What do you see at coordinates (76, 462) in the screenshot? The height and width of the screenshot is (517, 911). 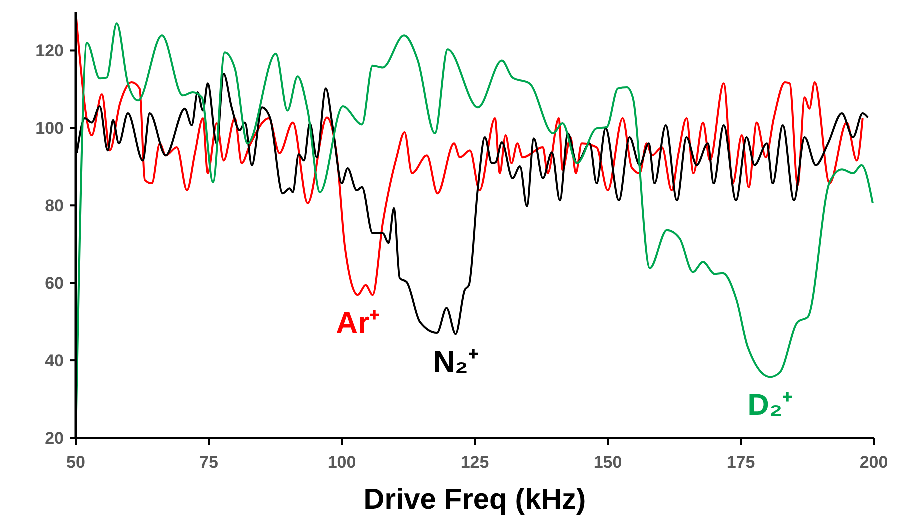 I see `x-tick-label: 50` at bounding box center [76, 462].